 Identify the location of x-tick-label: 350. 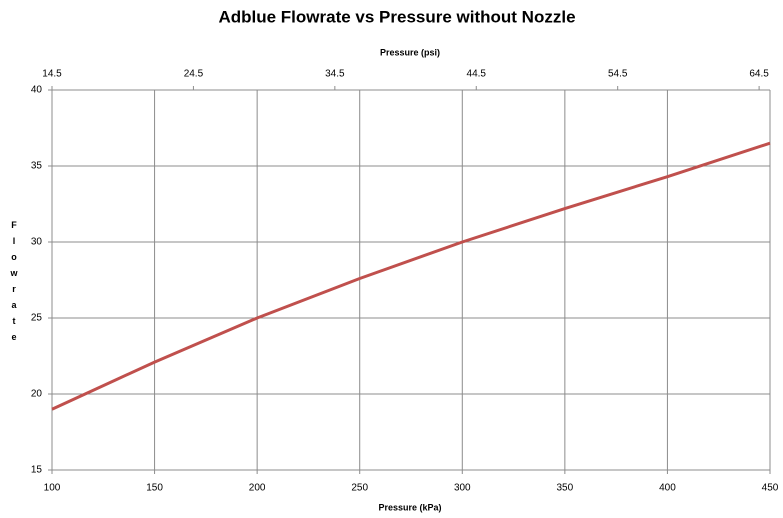
(565, 488).